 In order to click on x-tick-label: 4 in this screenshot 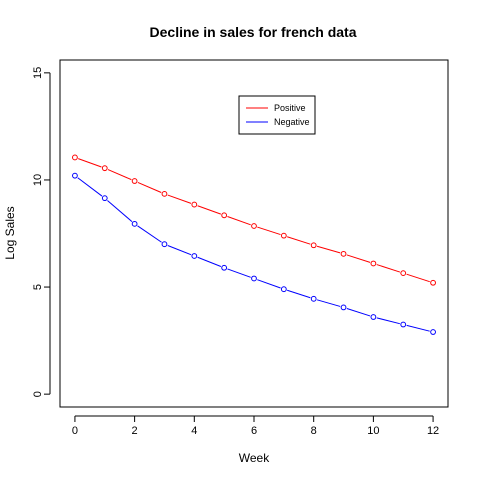, I will do `click(194, 431)`.